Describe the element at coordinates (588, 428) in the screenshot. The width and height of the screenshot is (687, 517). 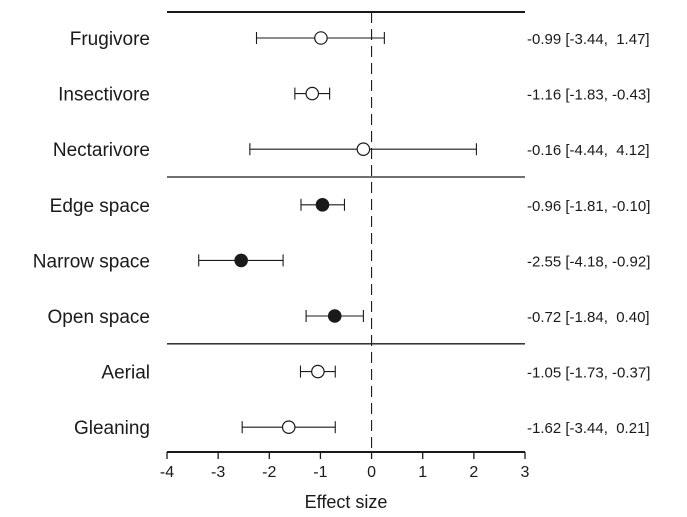
I see `row-estimate-text: -1.62 [-3.44, 0.21]` at that location.